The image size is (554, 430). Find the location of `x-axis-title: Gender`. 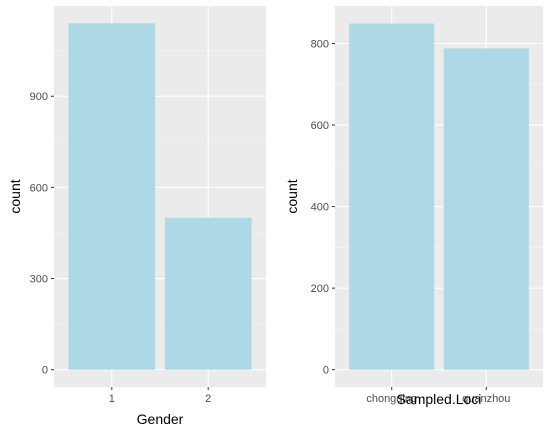

x-axis-title: Gender is located at coordinates (160, 419).